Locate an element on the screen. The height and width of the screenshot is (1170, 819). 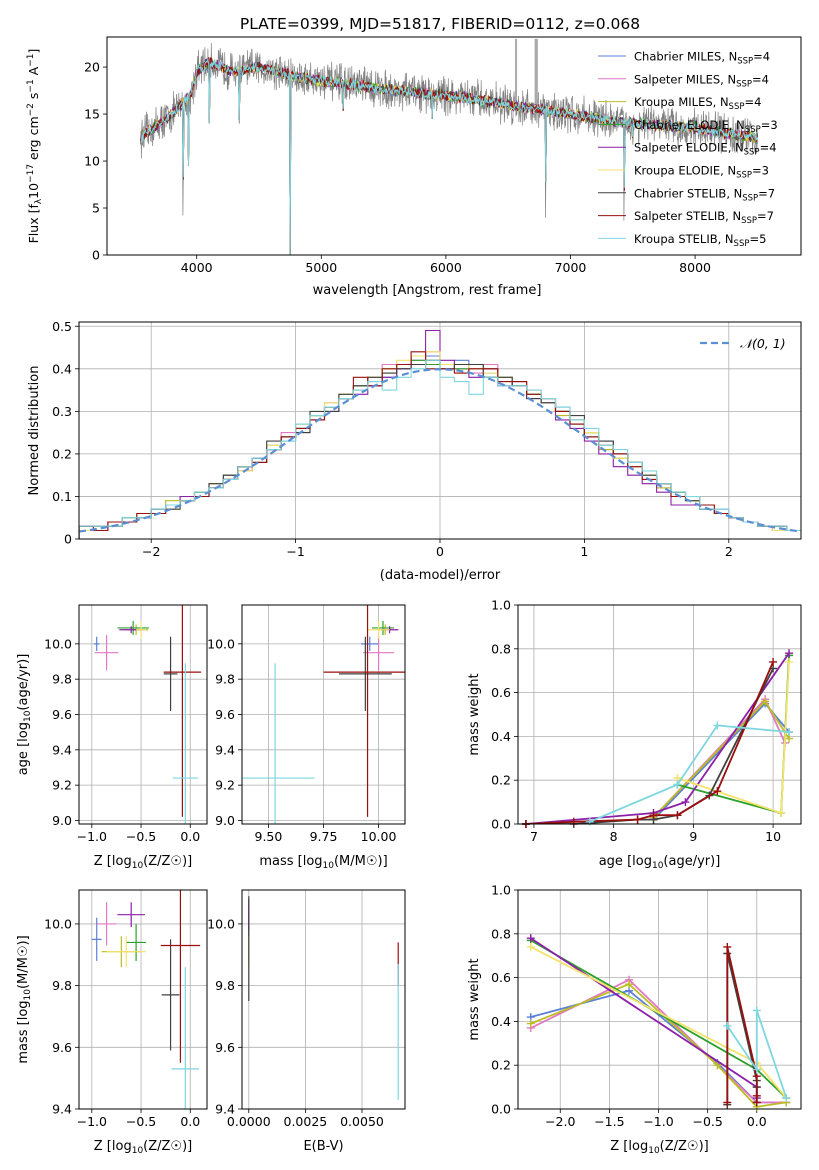
x-tick-label: 0 is located at coordinates (440, 551).